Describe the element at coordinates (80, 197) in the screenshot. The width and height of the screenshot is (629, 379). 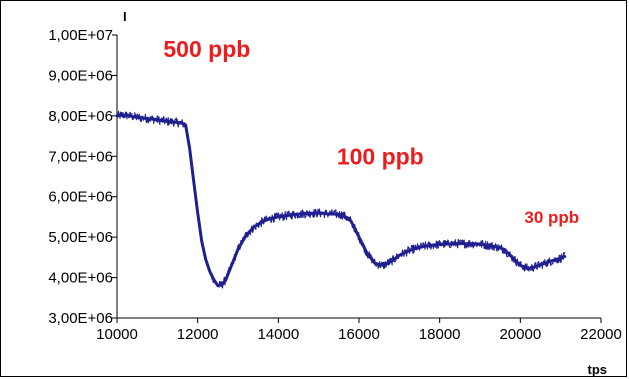
I see `y-tick-label: 6,00E+06` at that location.